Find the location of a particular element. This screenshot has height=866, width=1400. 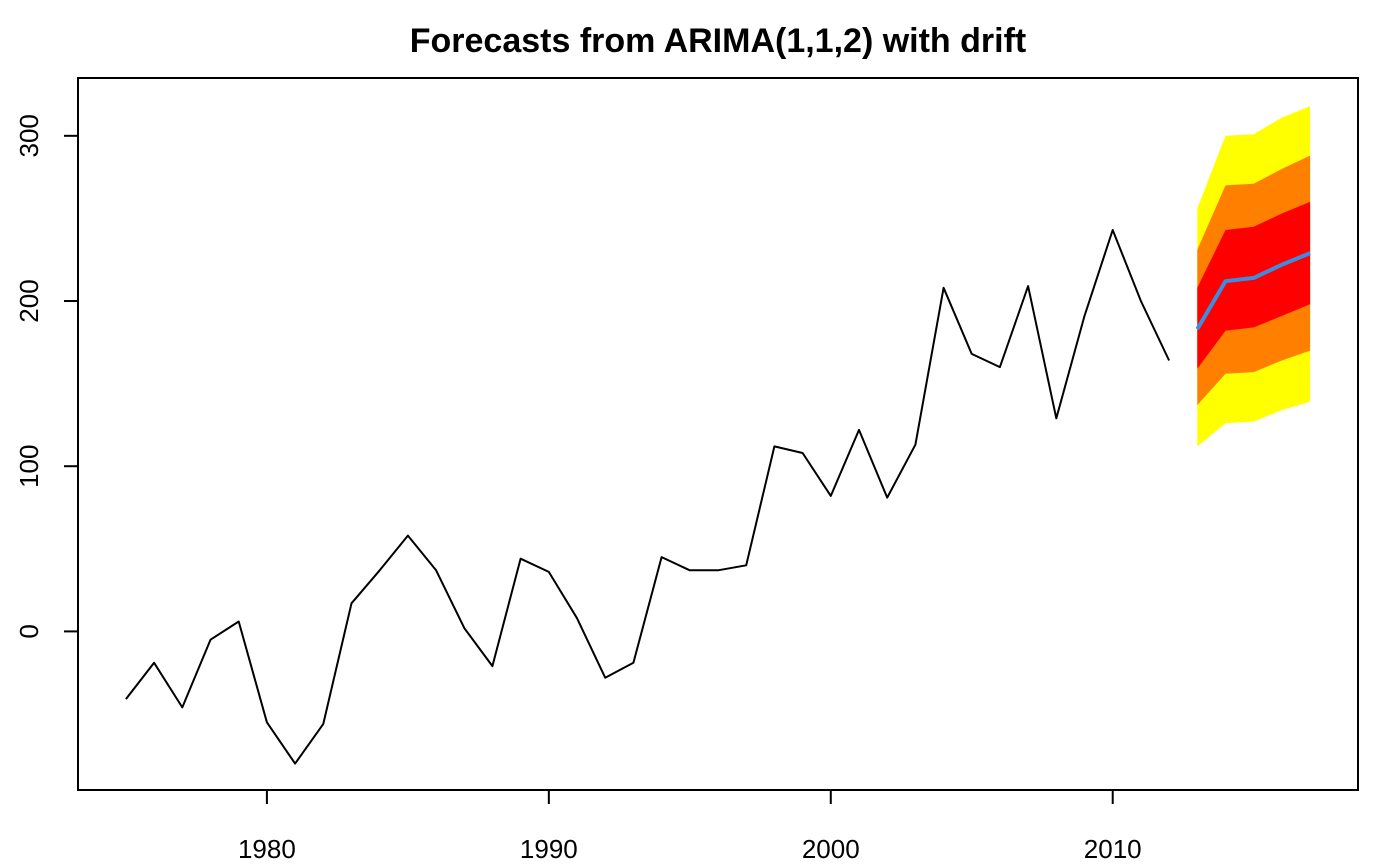

y-tick-label: 100 is located at coordinates (29, 466).